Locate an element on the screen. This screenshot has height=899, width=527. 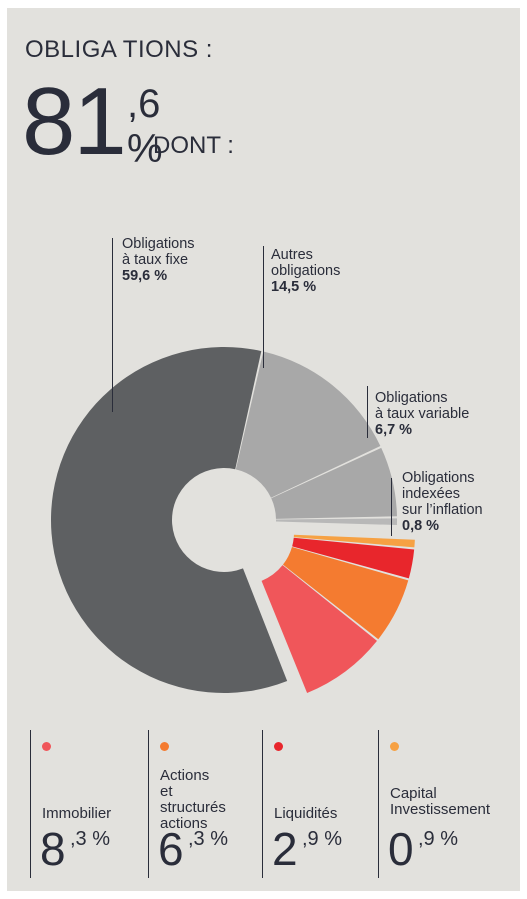
label-variable-rate-line2: à taux variable is located at coordinates (422, 414).